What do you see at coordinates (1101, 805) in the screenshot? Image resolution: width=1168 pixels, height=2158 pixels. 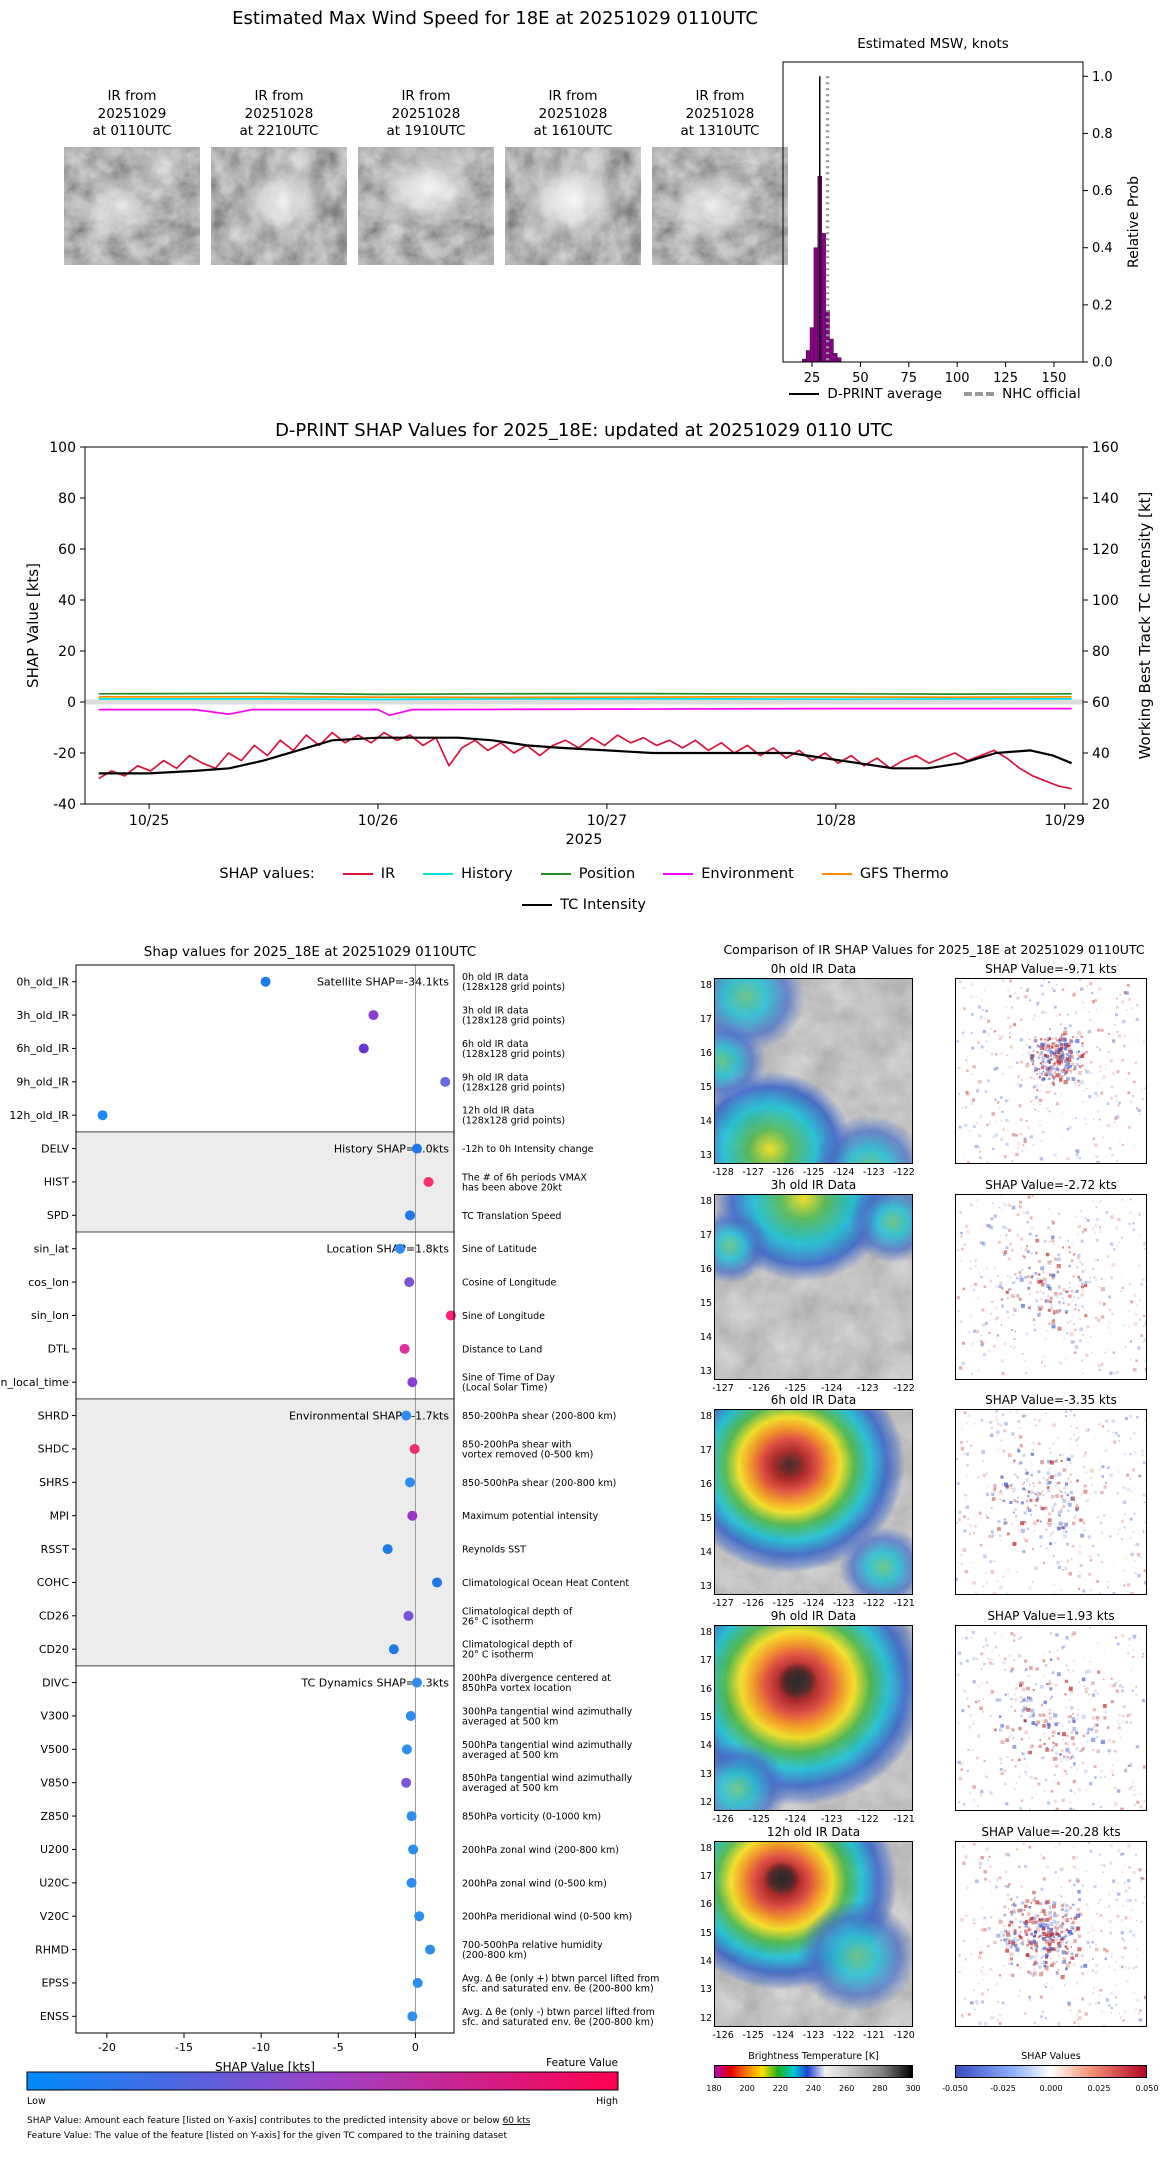 I see `ts-right-tick: 20` at bounding box center [1101, 805].